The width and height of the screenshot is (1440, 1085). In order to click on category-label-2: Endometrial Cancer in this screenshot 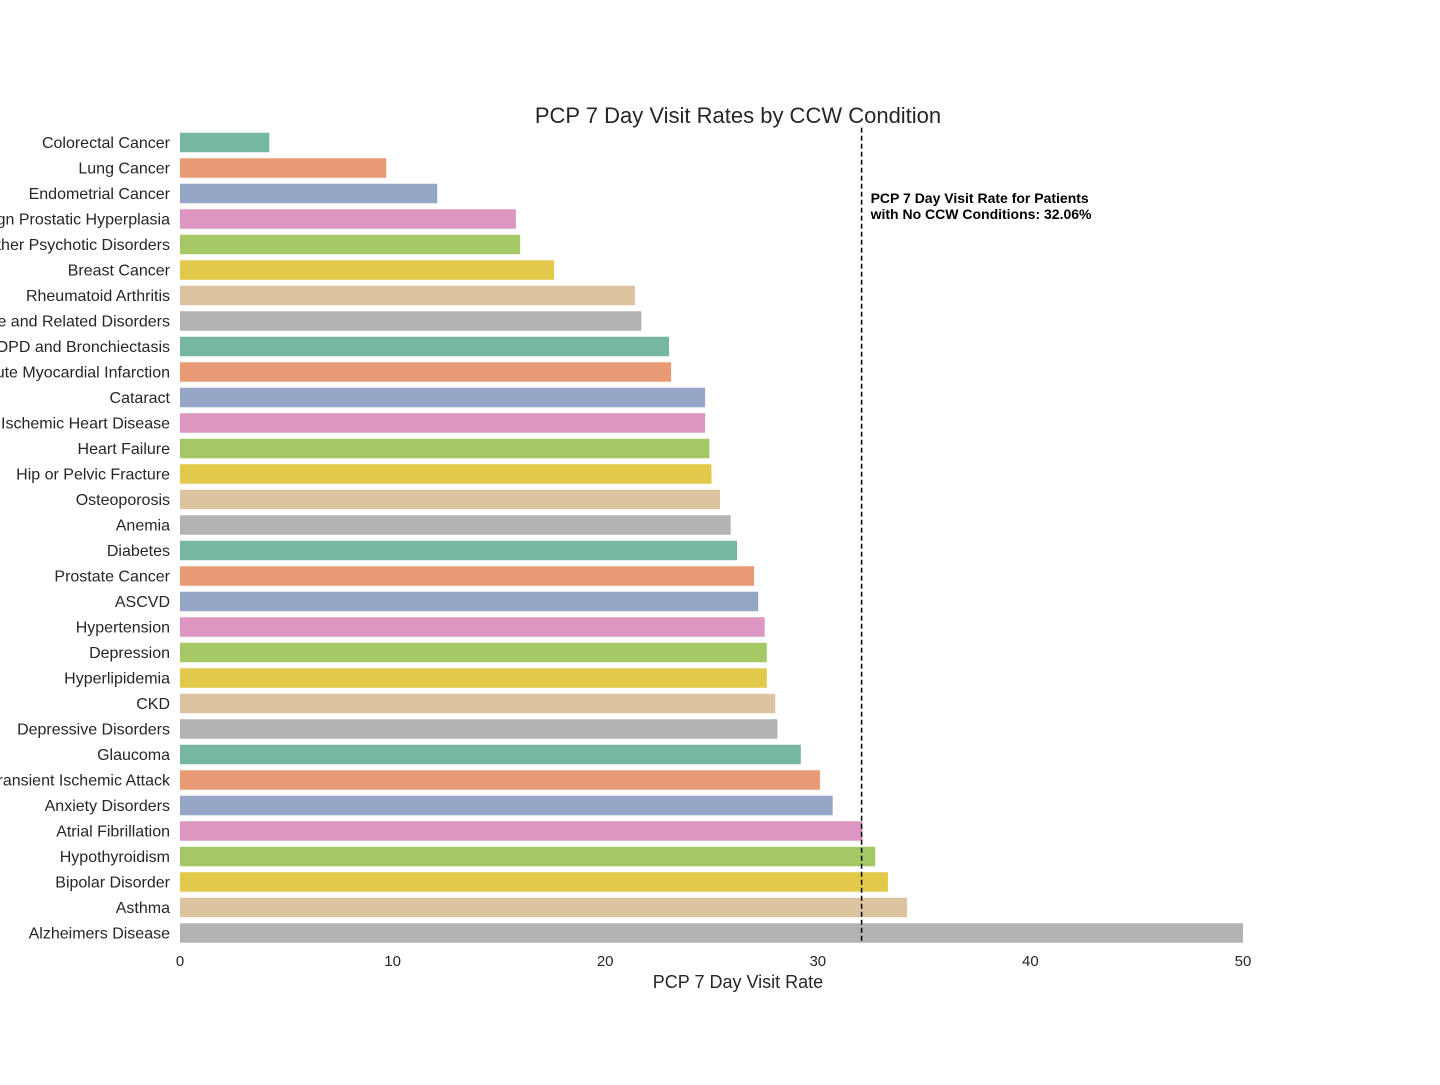, I will do `click(100, 194)`.